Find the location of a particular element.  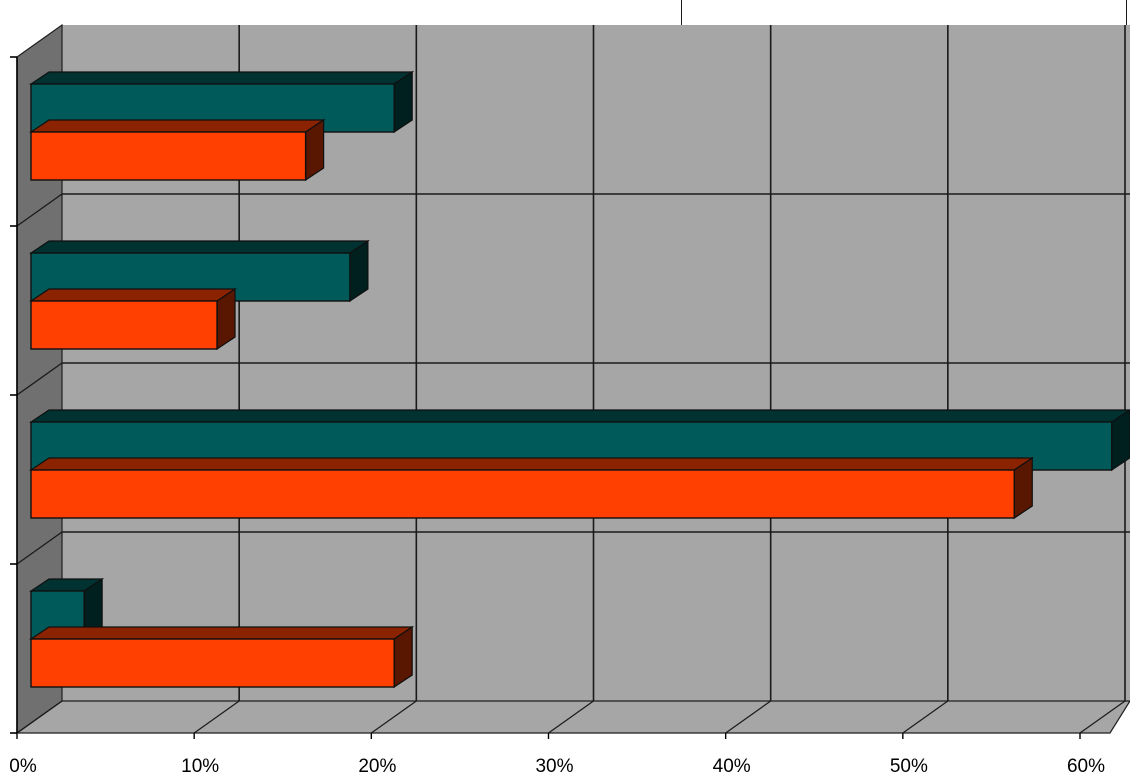

x-tick-label: 30% is located at coordinates (554, 766).